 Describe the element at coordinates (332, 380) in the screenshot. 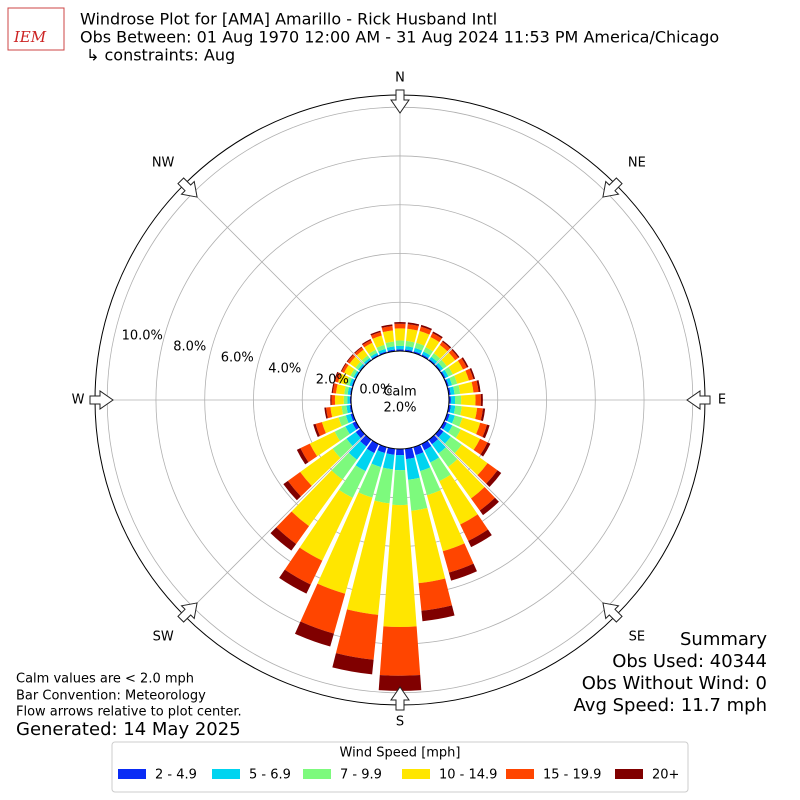

I see `r-tick-label: 2.0%` at that location.